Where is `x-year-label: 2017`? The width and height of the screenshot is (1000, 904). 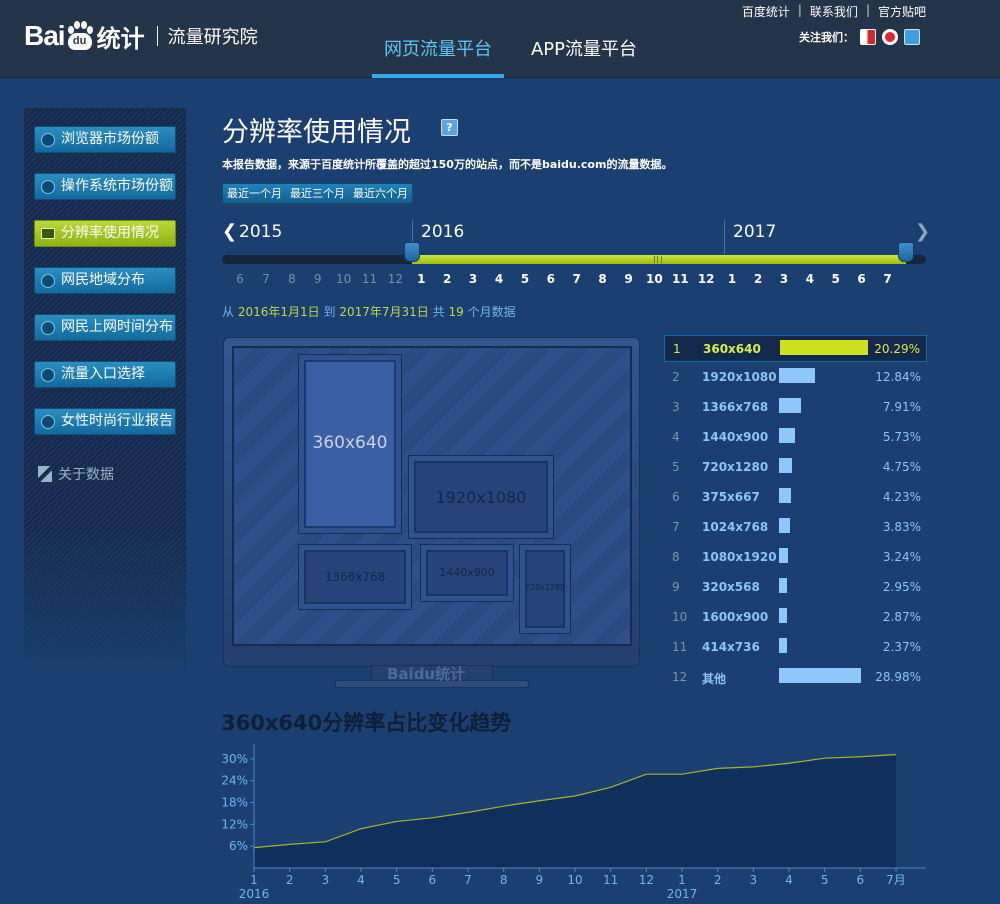 x-year-label: 2017 is located at coordinates (682, 894).